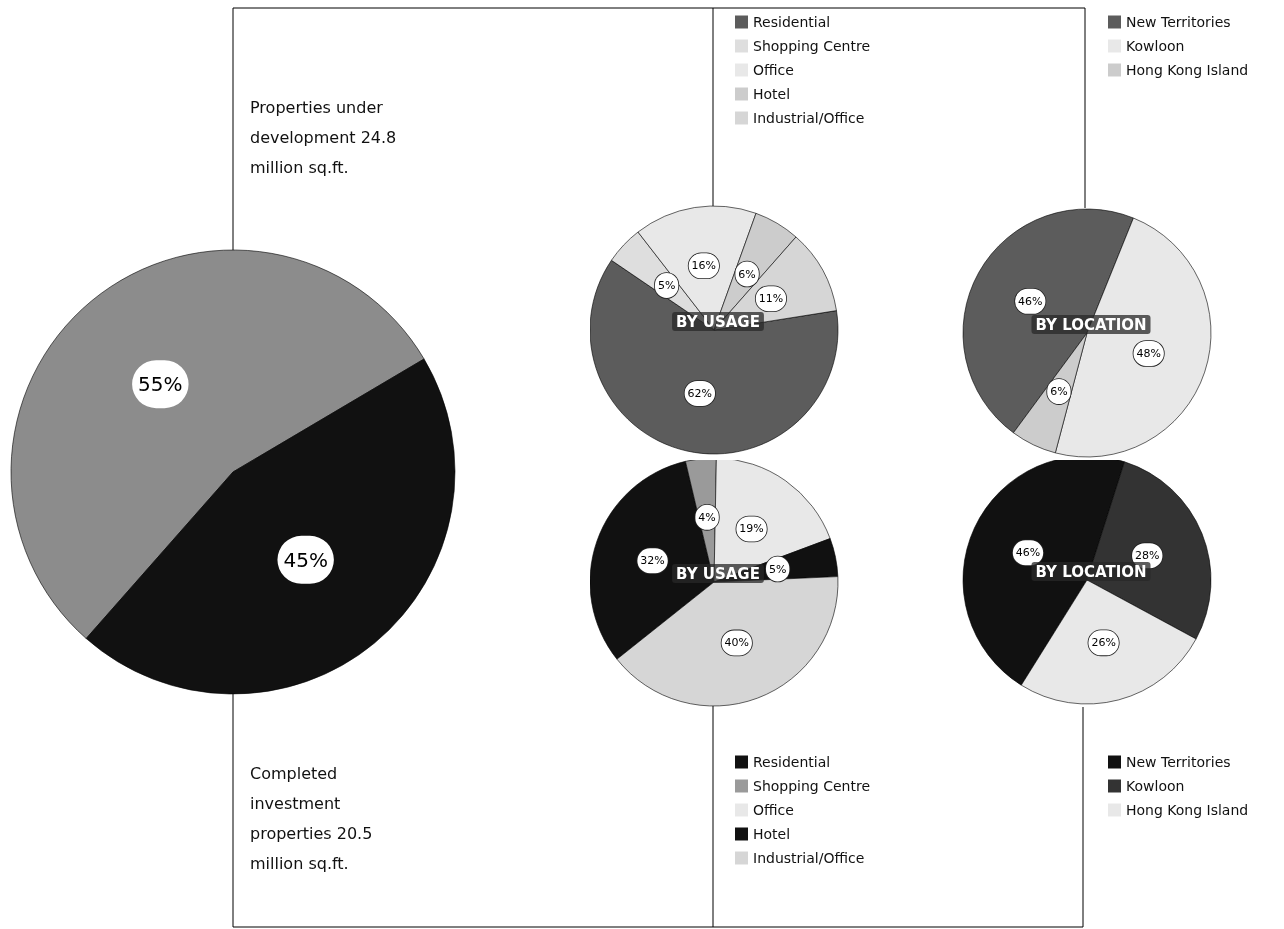  Describe the element at coordinates (707, 517) in the screenshot. I see `data-label: 4%` at that location.